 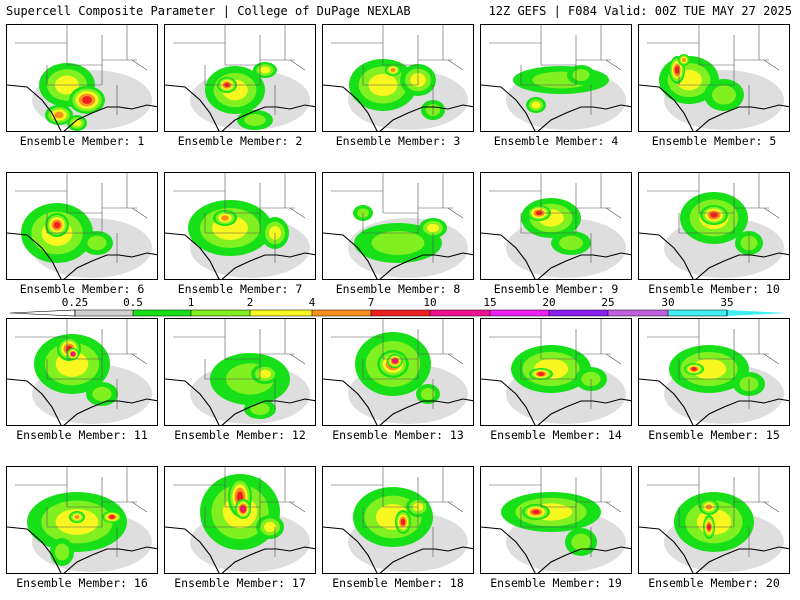 I want to click on scale-upper-arrow, so click(x=757, y=313).